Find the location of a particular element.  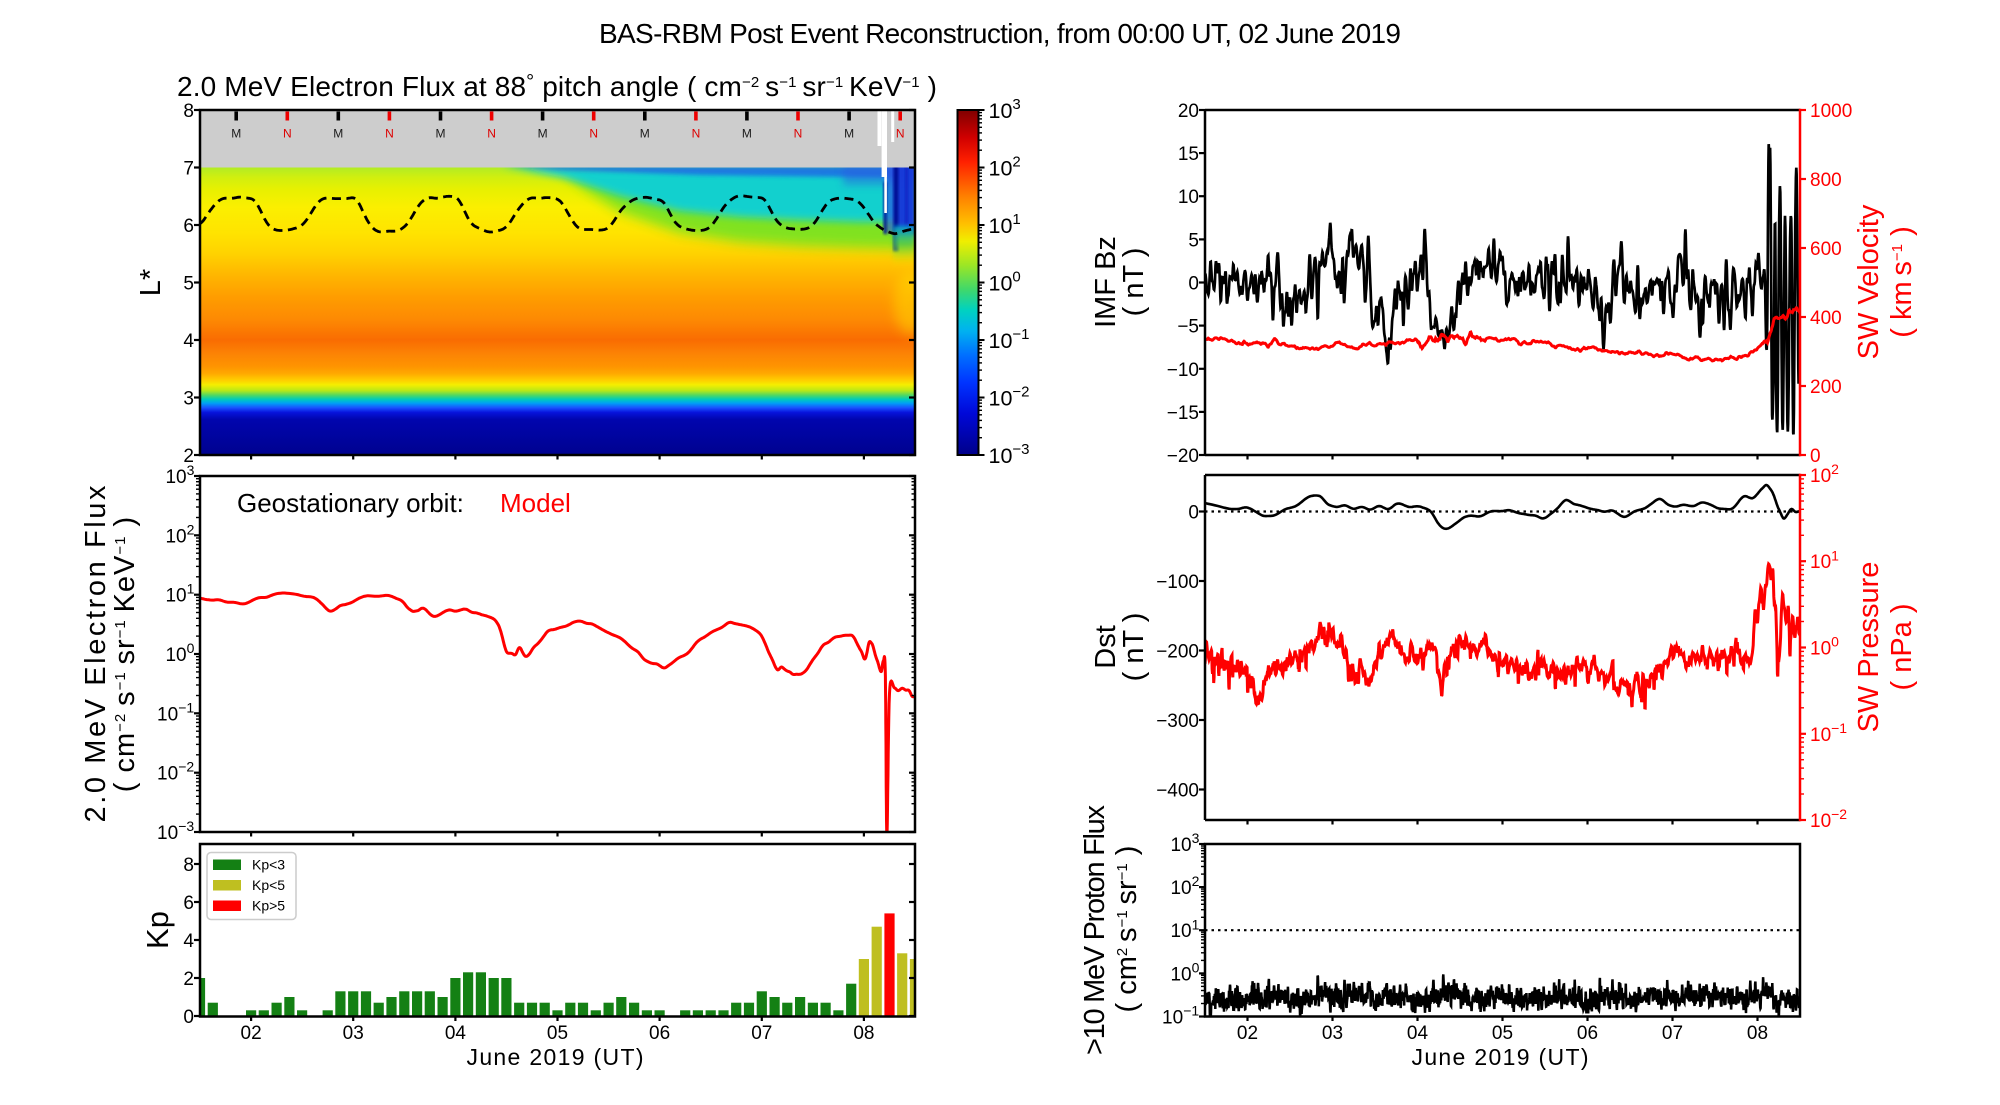

svg-text: IMF Bz is located at coordinates (1106, 282).